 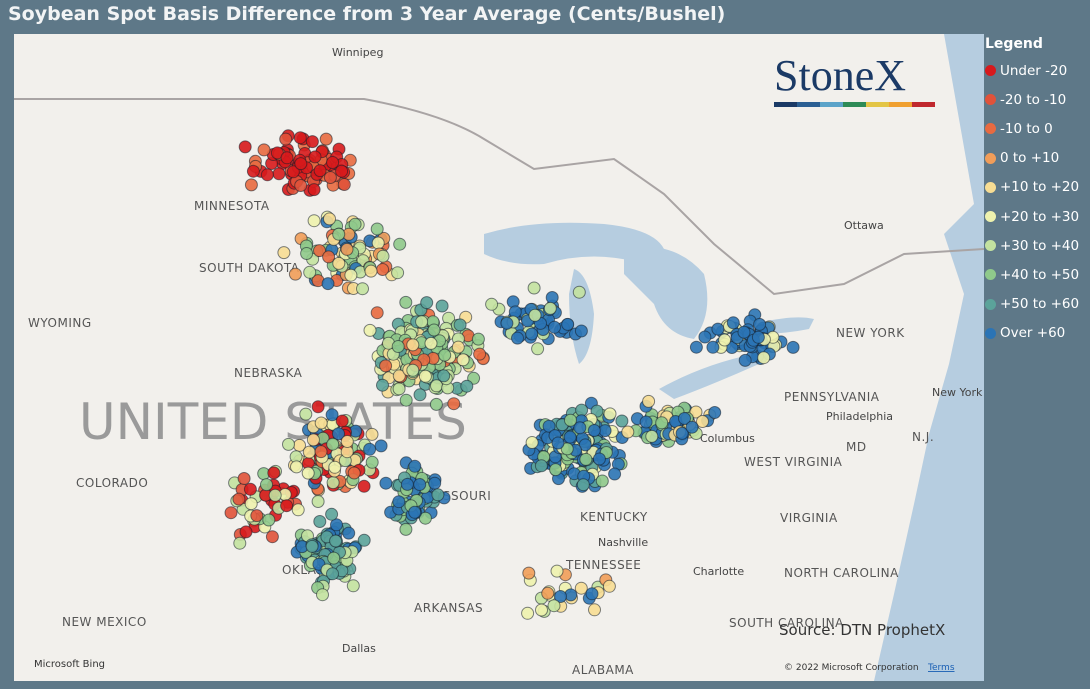 I want to click on city-label: Philadelphia, so click(x=859, y=416).